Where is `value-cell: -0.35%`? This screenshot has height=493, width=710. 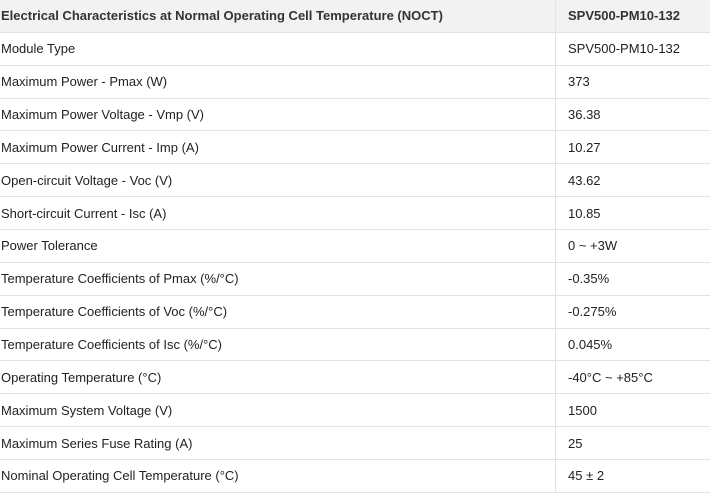
value-cell: -0.35% is located at coordinates (589, 279).